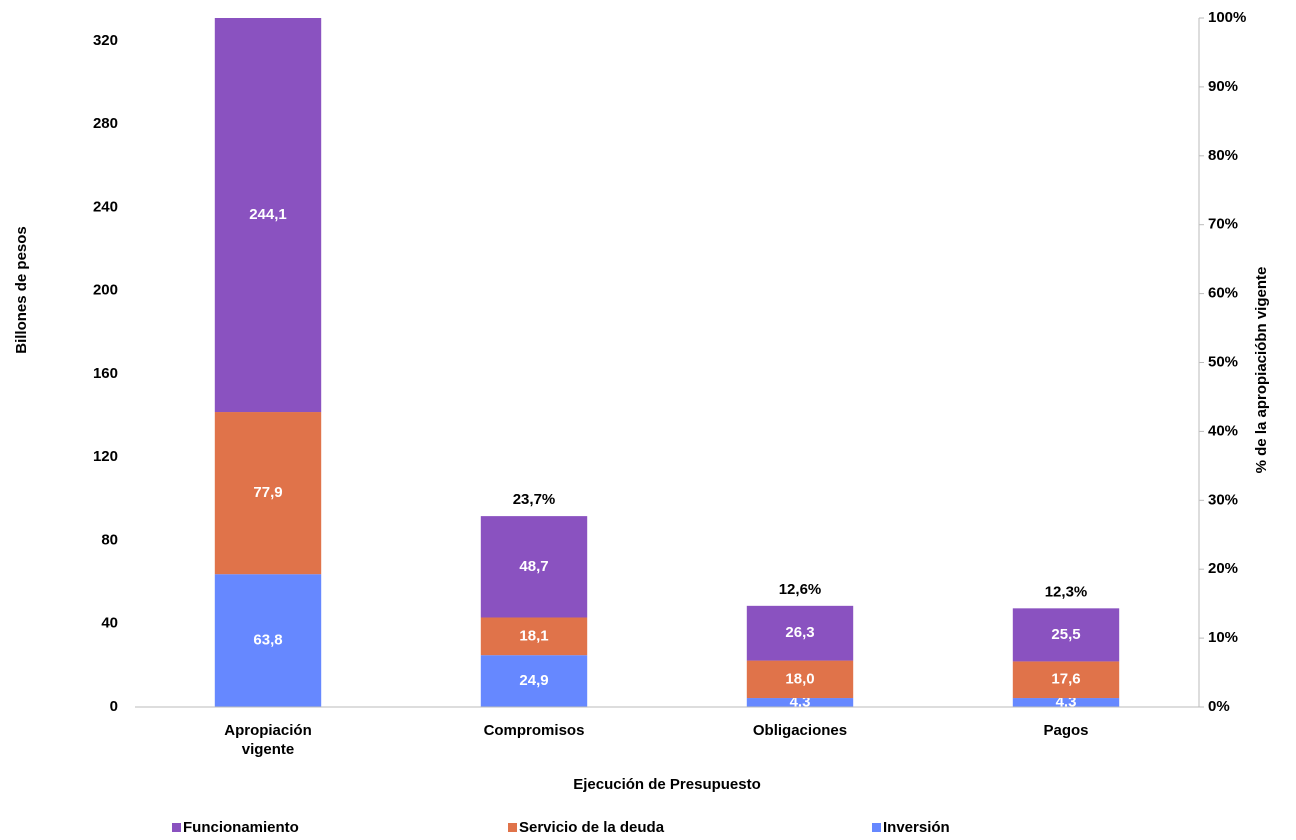 The image size is (1296, 840). I want to click on value-label: 25,5, so click(1065, 634).